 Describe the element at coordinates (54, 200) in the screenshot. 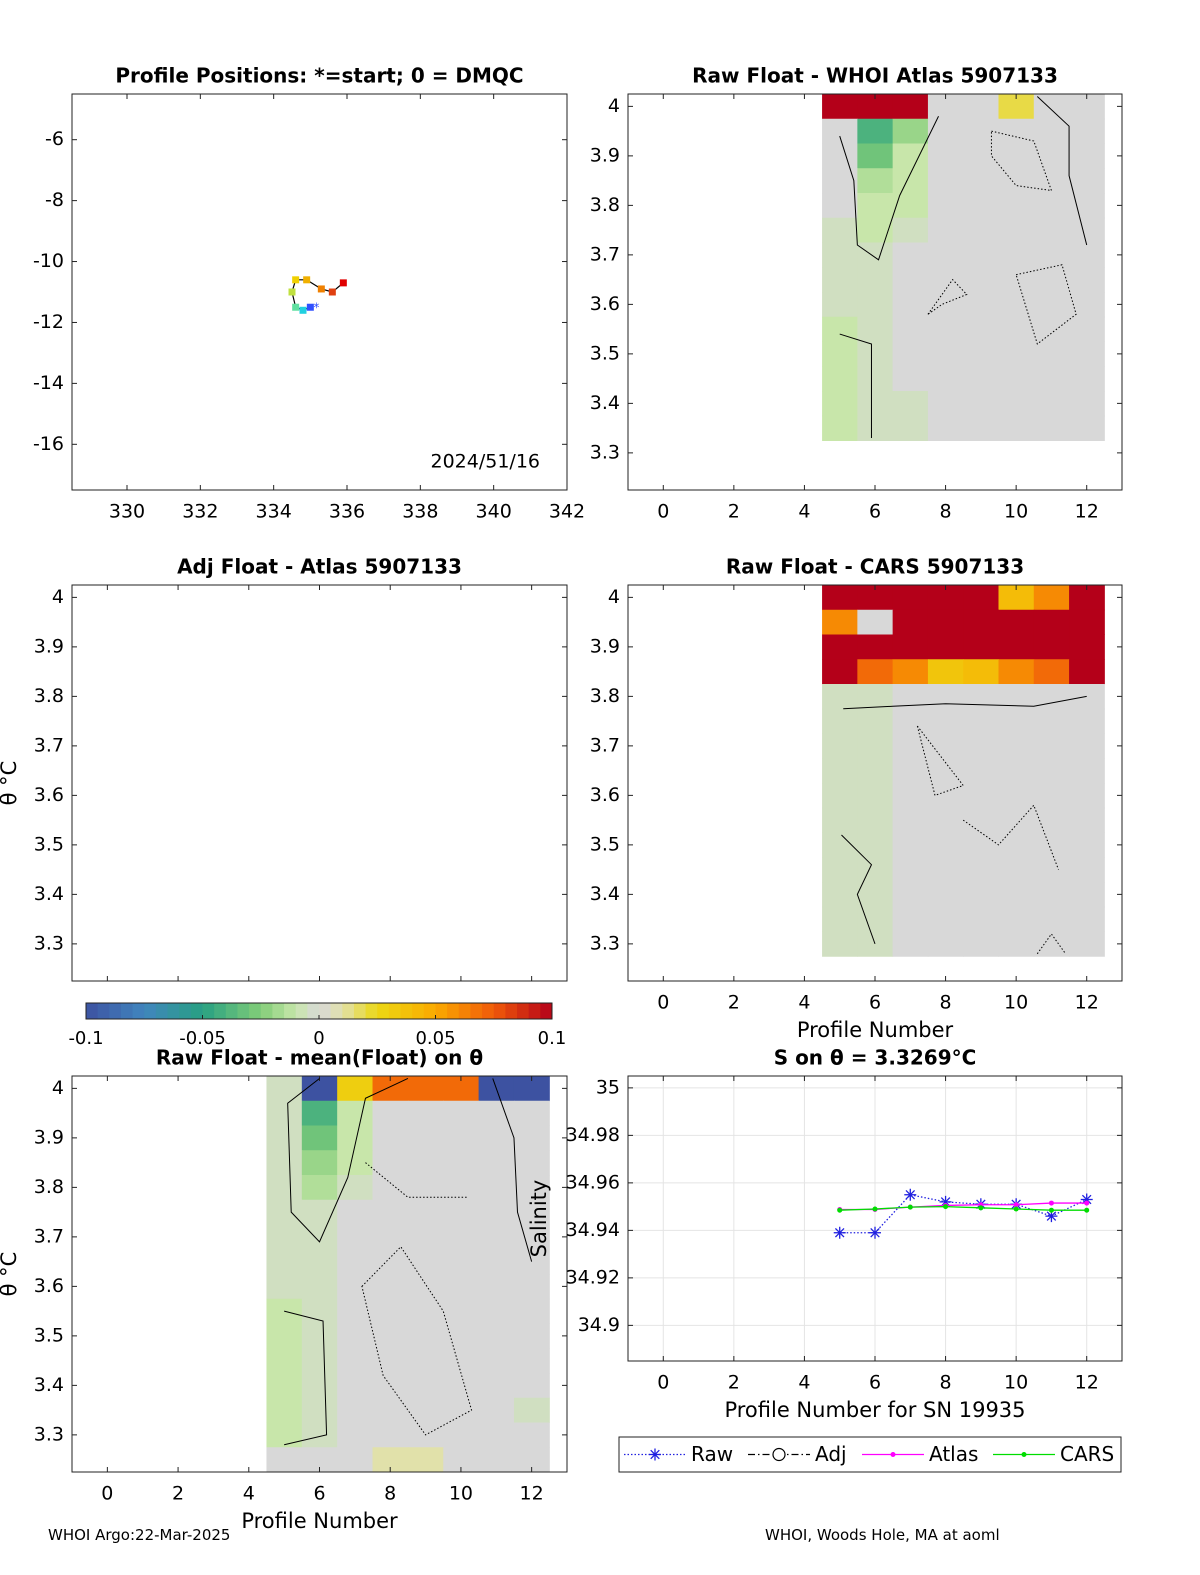

I see `y-tick-label: -8` at that location.